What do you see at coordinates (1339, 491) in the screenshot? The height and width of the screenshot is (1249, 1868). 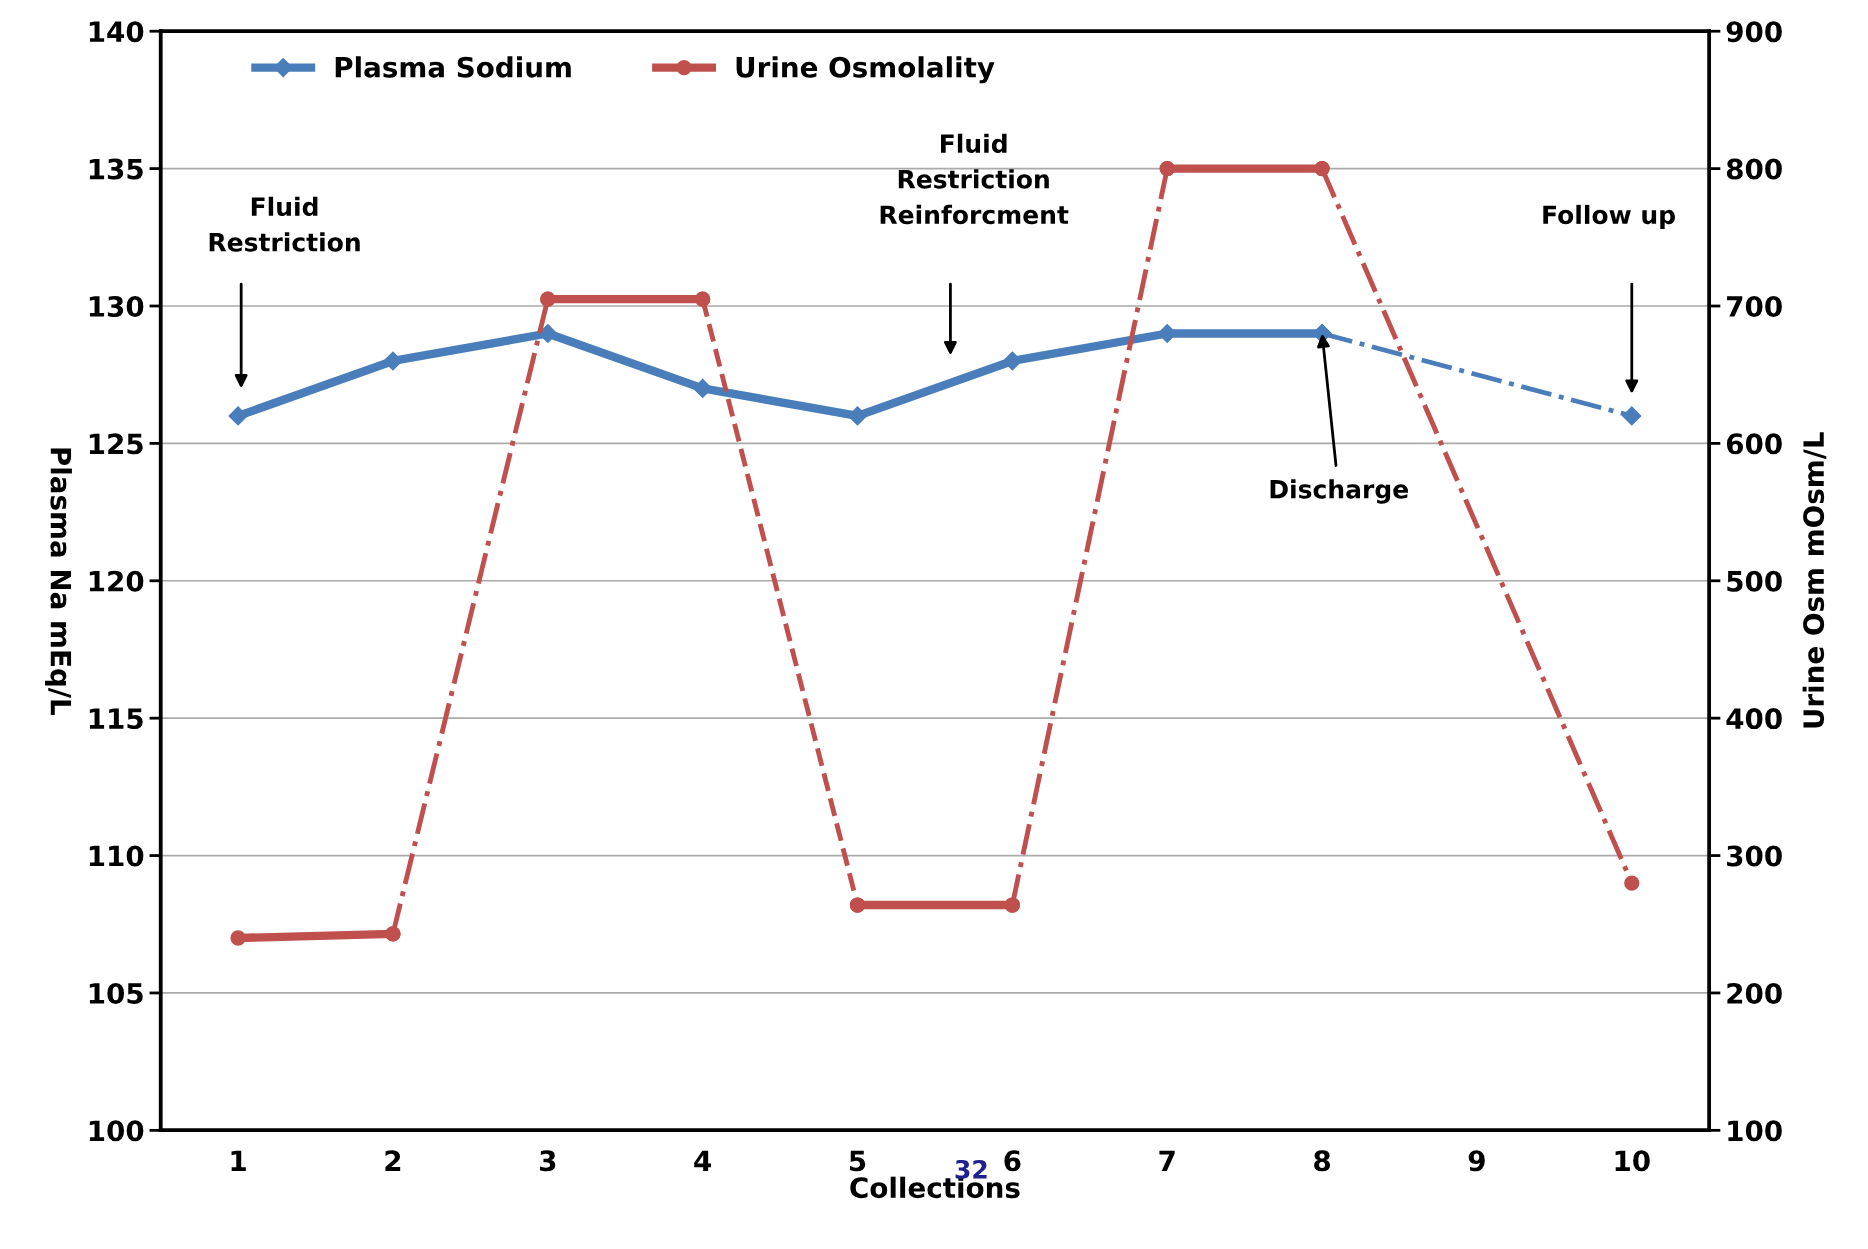 I see `annotation: Discharge` at bounding box center [1339, 491].